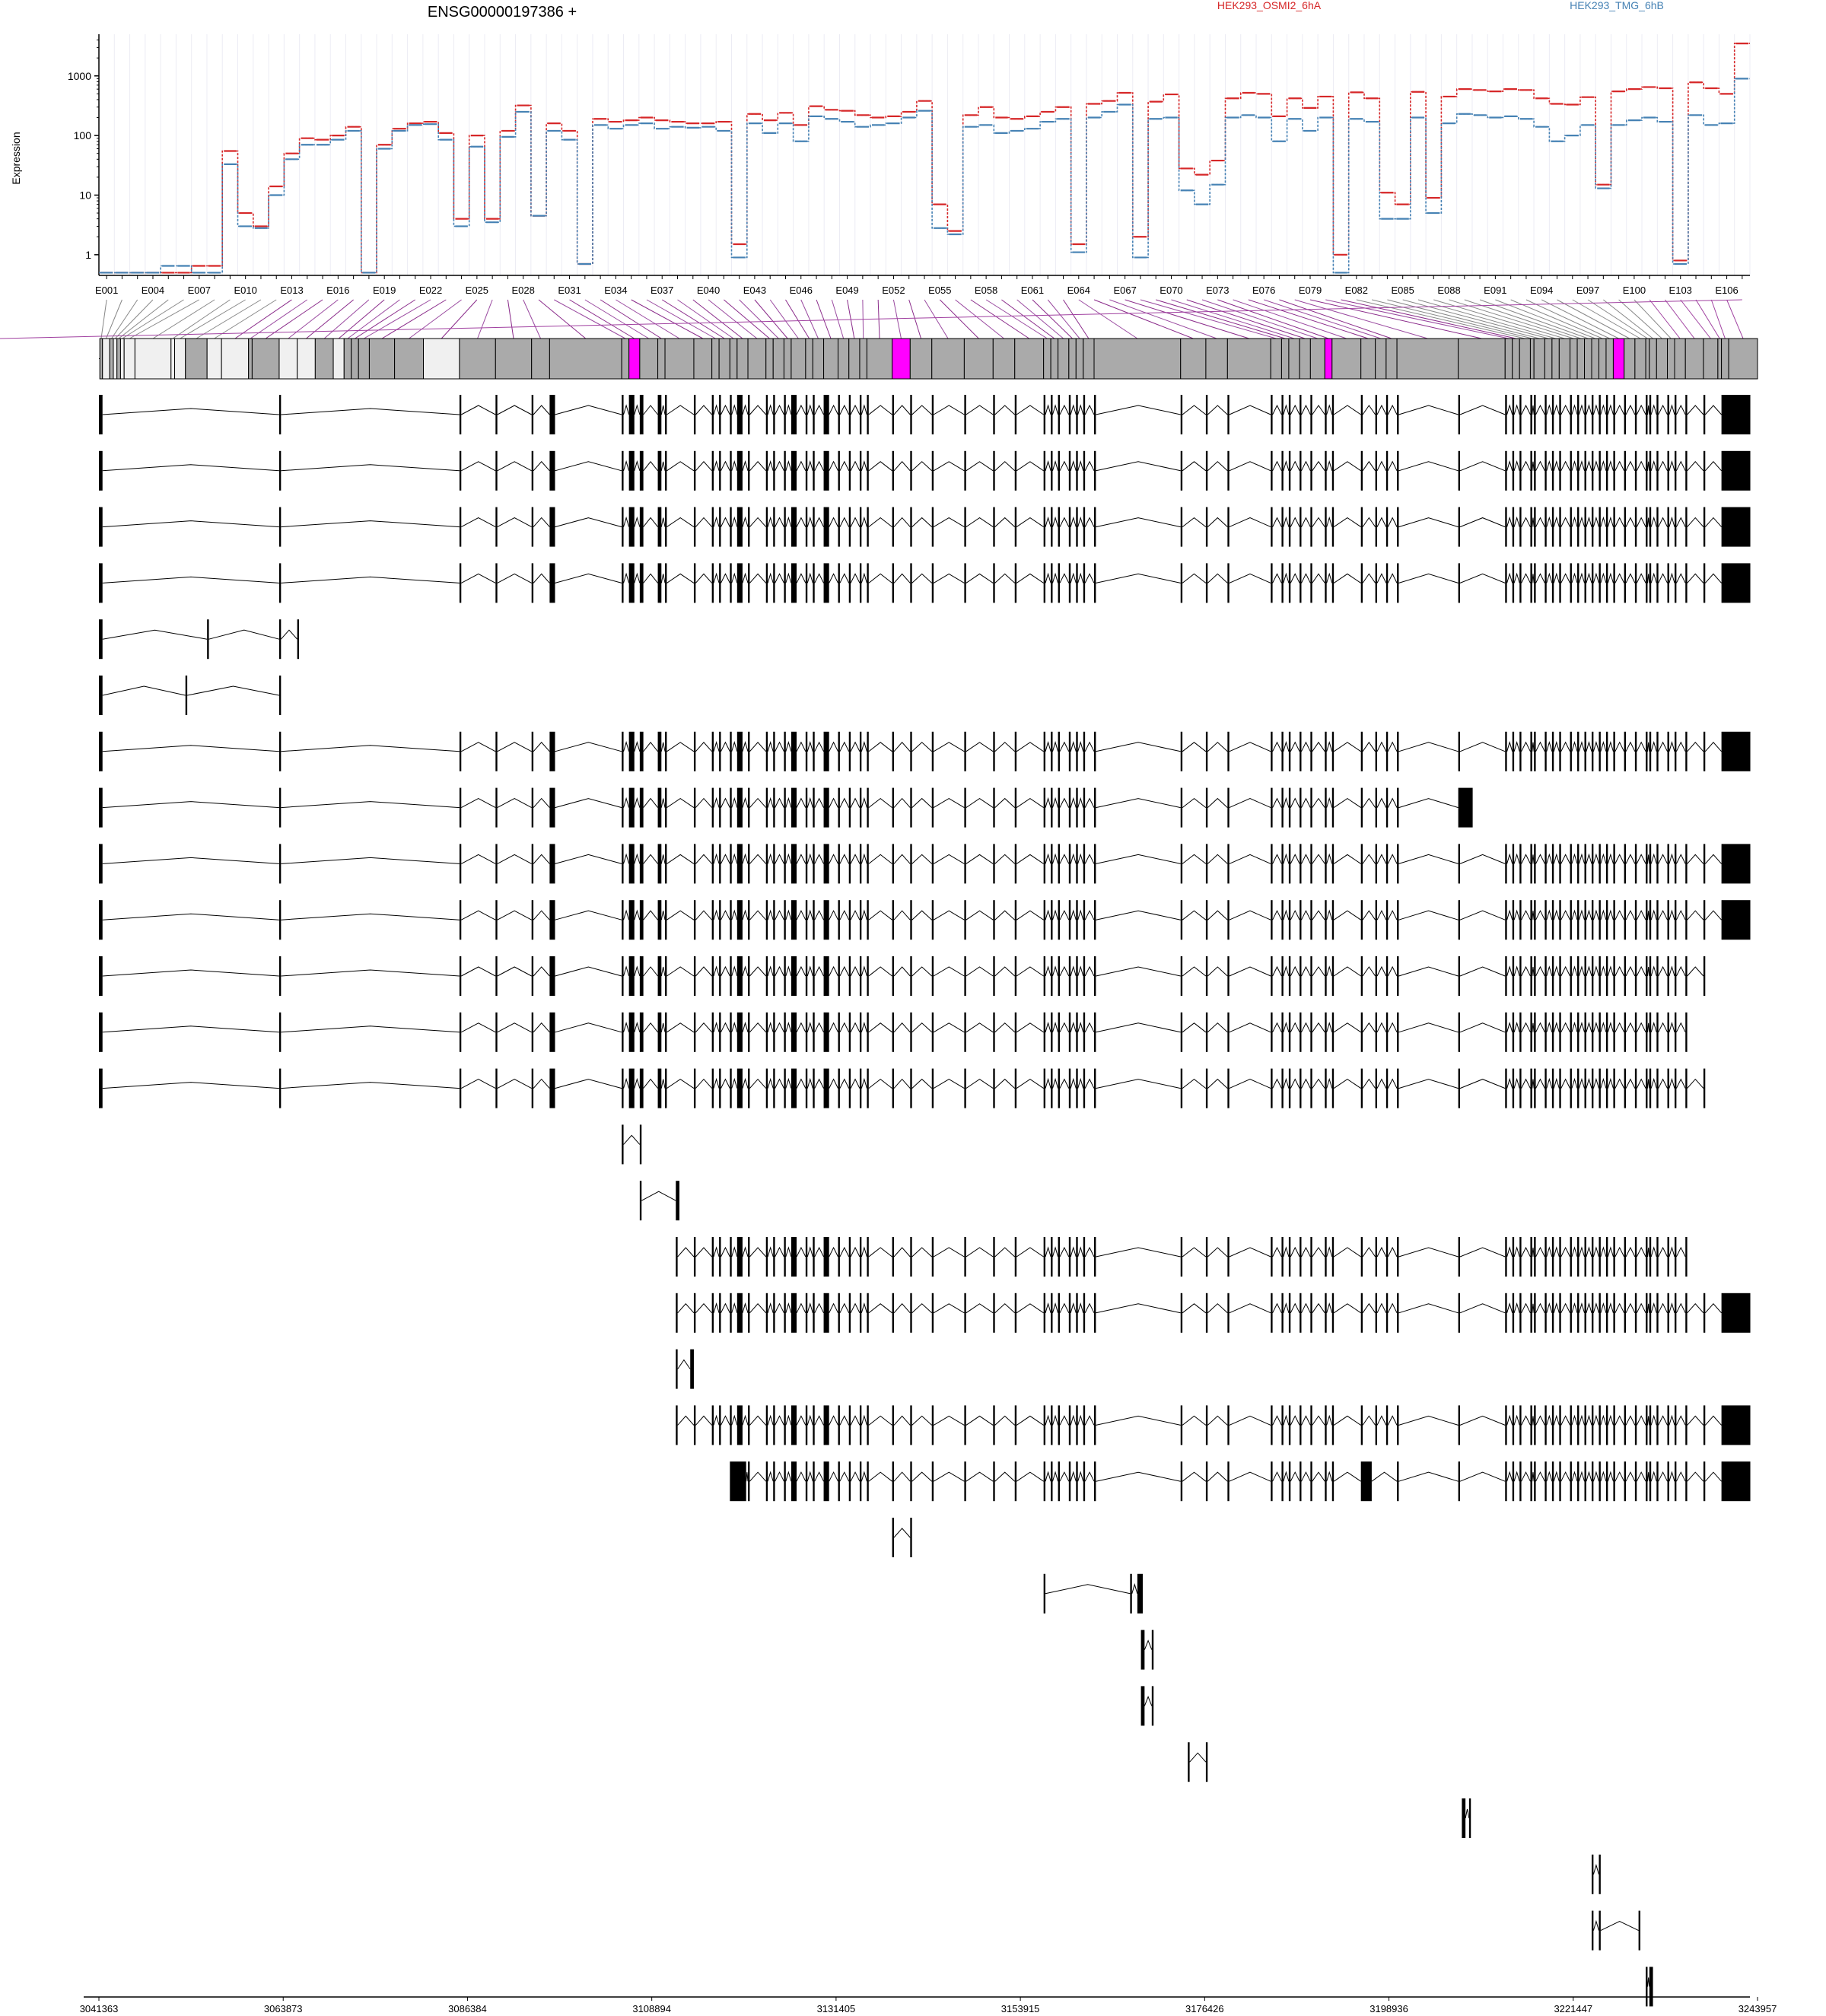  Describe the element at coordinates (1403, 290) in the screenshot. I see `exon-tick-label: E085` at that location.